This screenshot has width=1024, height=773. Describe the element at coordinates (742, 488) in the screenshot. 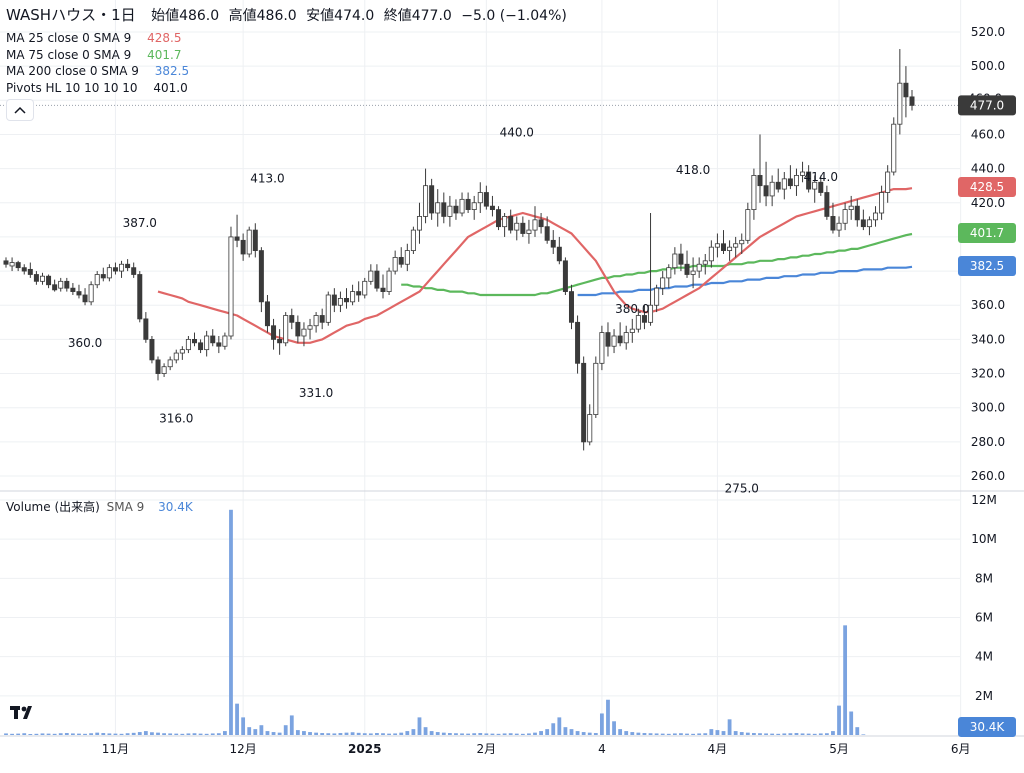

I see `pivot-label: 275.0` at that location.